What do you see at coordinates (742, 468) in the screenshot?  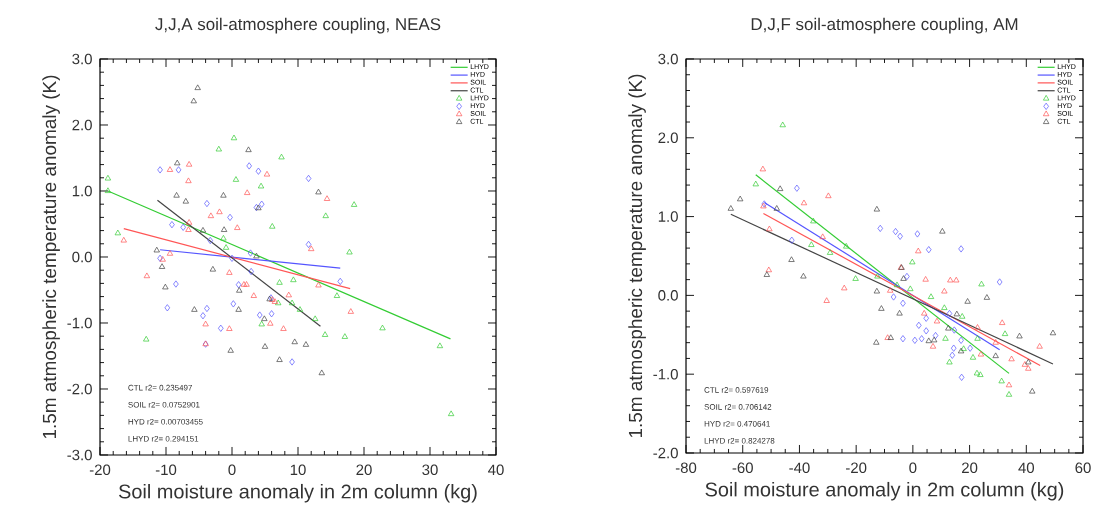 I see `x-tick-label: -60` at bounding box center [742, 468].